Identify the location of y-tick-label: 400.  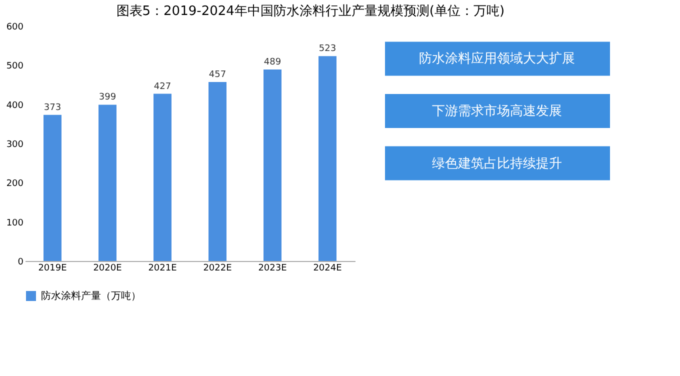
(15, 105).